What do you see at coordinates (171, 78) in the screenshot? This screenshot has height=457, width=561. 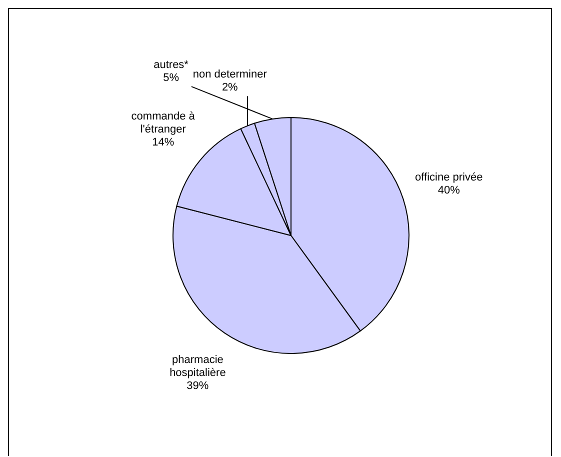 I see `data-label: 5%` at bounding box center [171, 78].